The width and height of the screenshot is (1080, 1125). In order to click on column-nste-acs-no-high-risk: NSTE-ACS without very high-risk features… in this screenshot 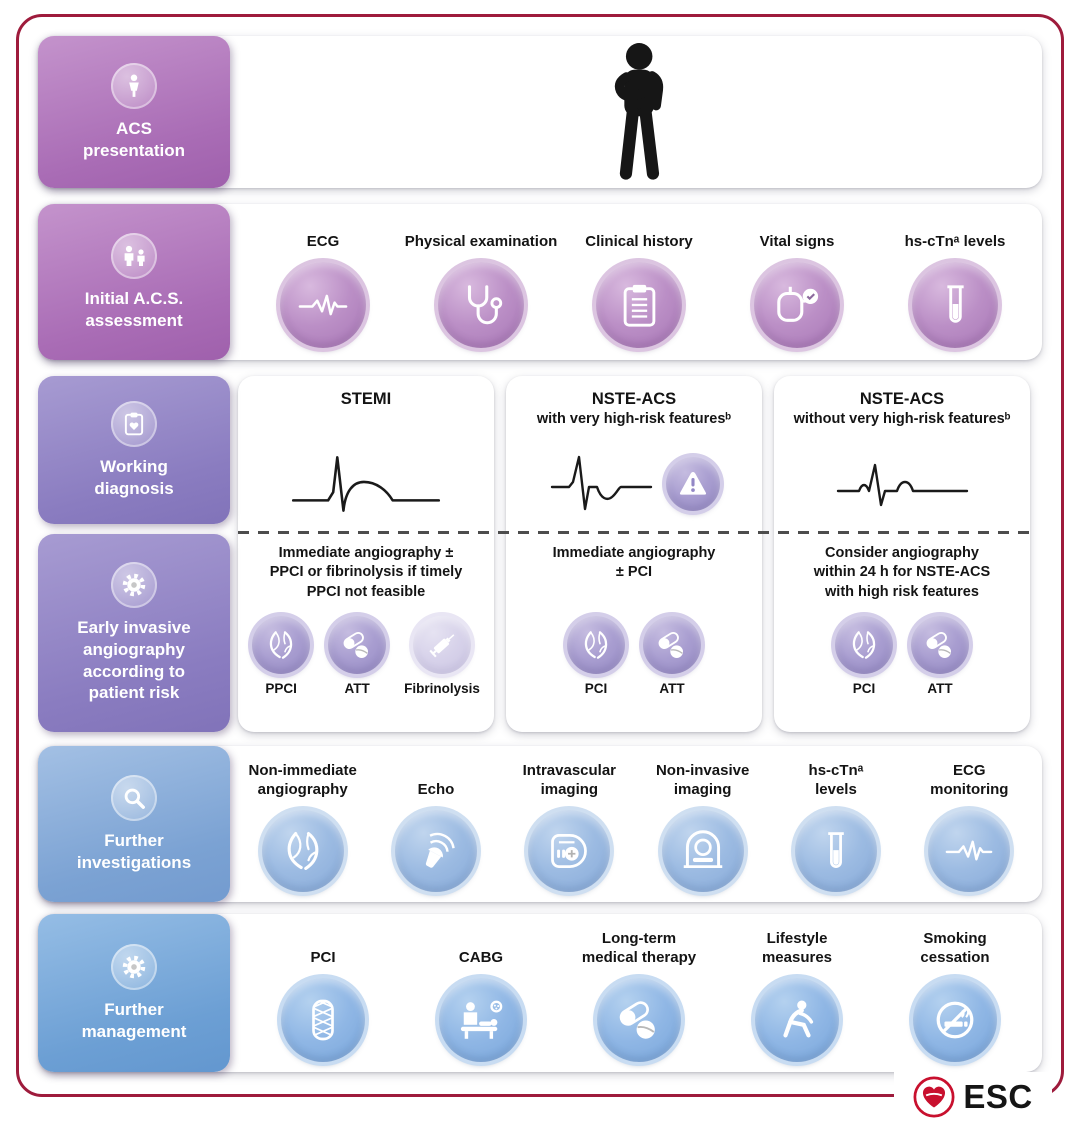, I will do `click(902, 554)`.